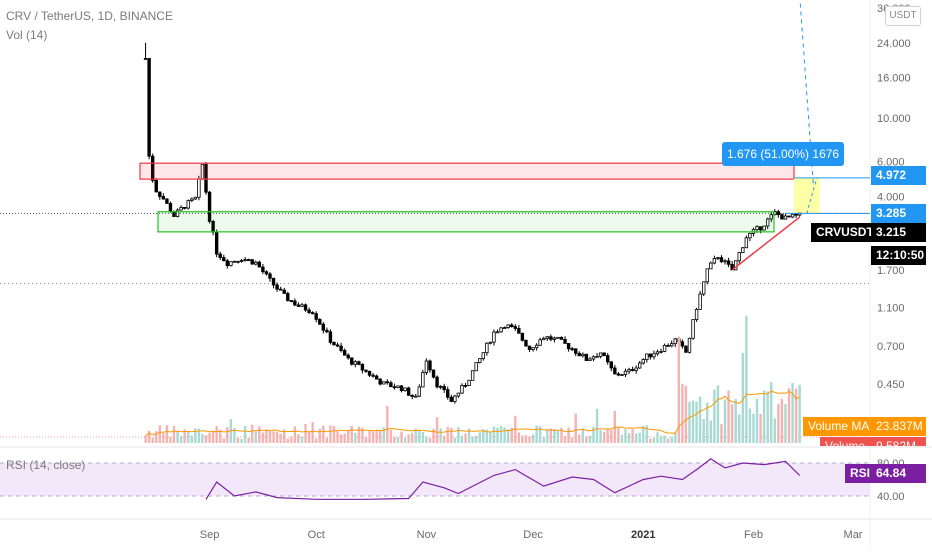 This screenshot has height=555, width=932. Describe the element at coordinates (898, 213) in the screenshot. I see `level-price-tag: 3.285` at that location.